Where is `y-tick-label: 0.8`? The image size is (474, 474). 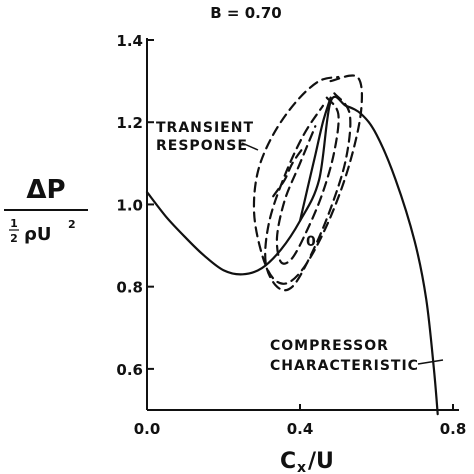
y-tick-label: 0.8 is located at coordinates (129, 288).